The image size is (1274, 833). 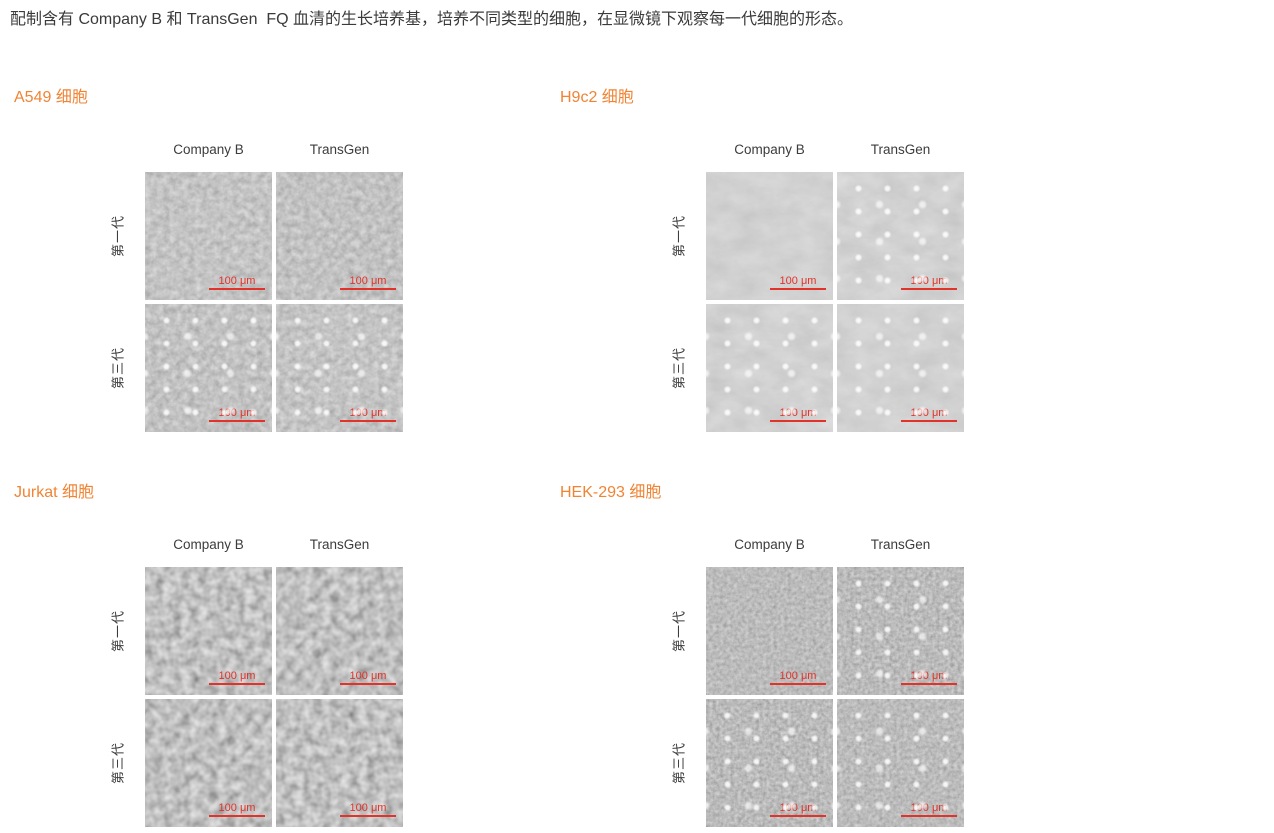 I want to click on micrograph-h9c2-p1-company-b: 100 μm, so click(x=769, y=236).